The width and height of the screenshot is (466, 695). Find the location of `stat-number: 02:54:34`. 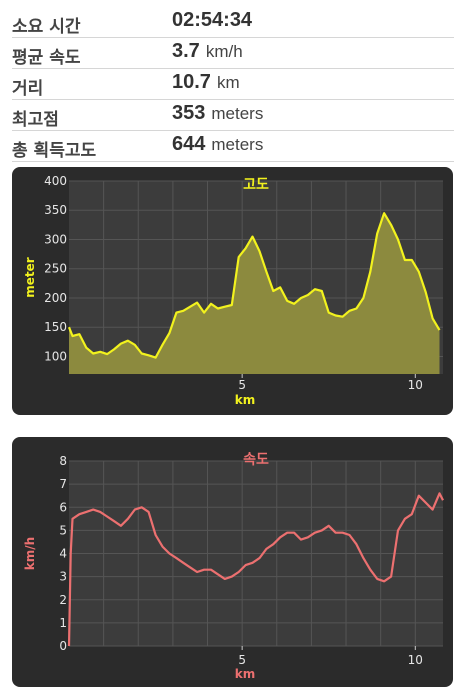

stat-number: 02:54:34 is located at coordinates (212, 20).